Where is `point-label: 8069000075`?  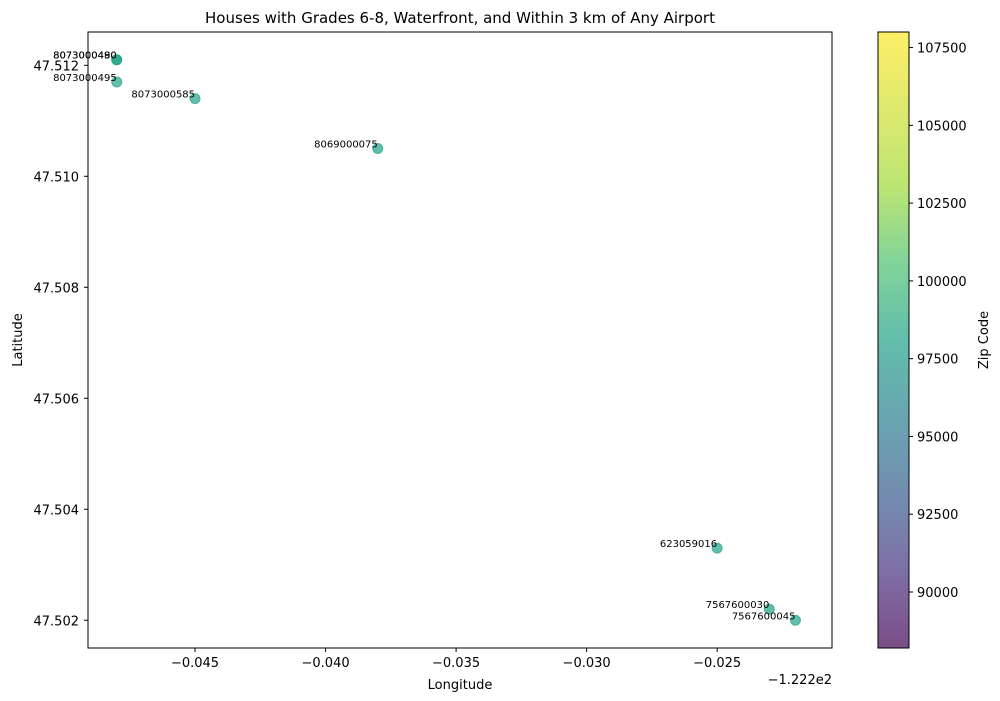 point-label: 8069000075 is located at coordinates (346, 145).